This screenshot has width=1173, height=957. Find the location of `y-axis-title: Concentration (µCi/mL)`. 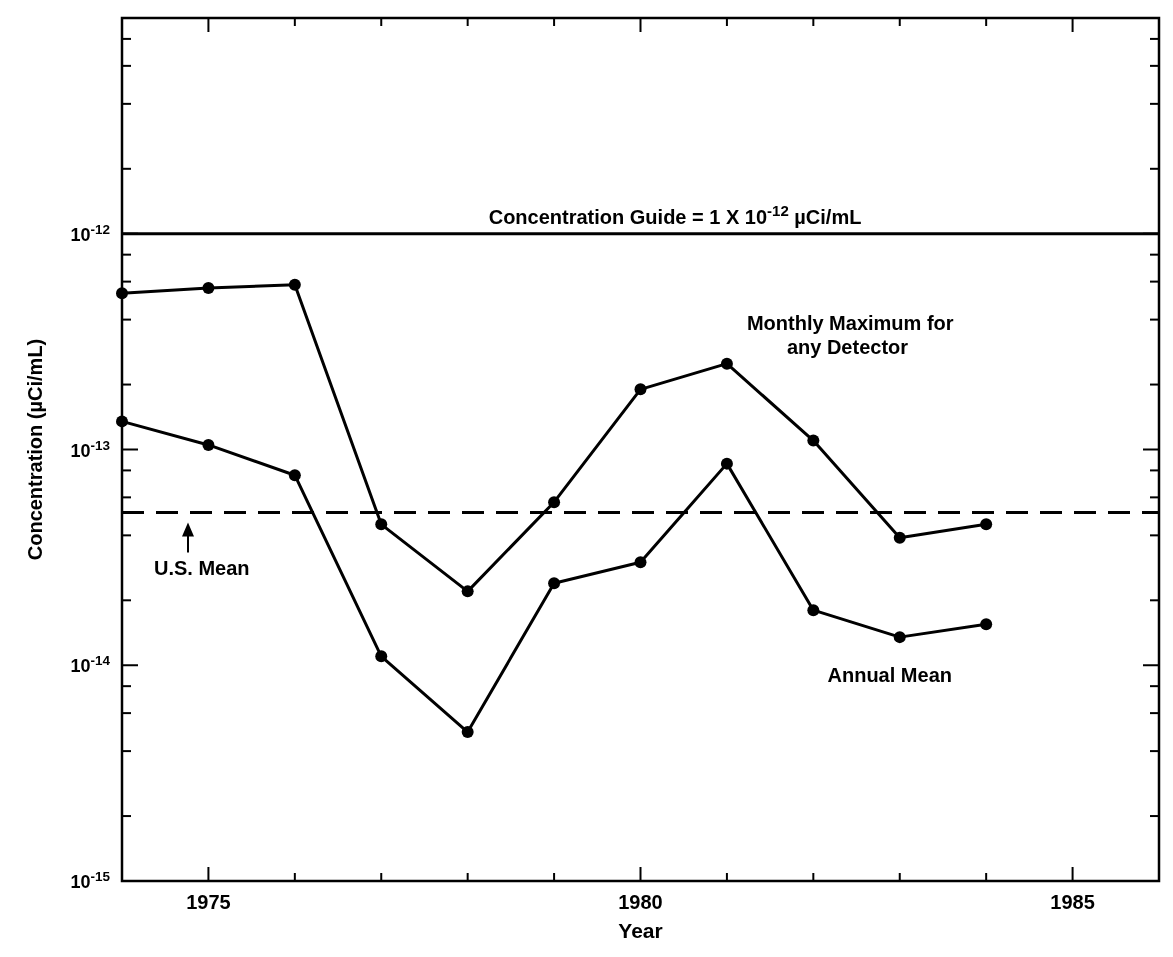

y-axis-title: Concentration (µCi/mL) is located at coordinates (35, 449).